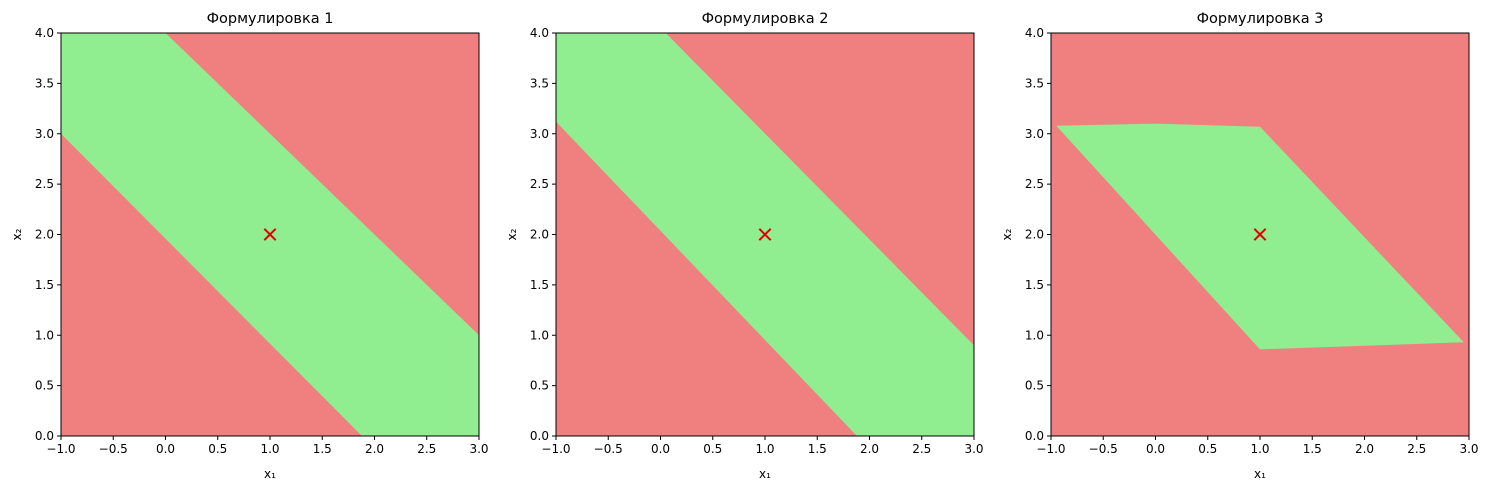 This screenshot has height=490, width=1489. Describe the element at coordinates (270, 19) in the screenshot. I see `chart-title: Формулировка 1` at that location.